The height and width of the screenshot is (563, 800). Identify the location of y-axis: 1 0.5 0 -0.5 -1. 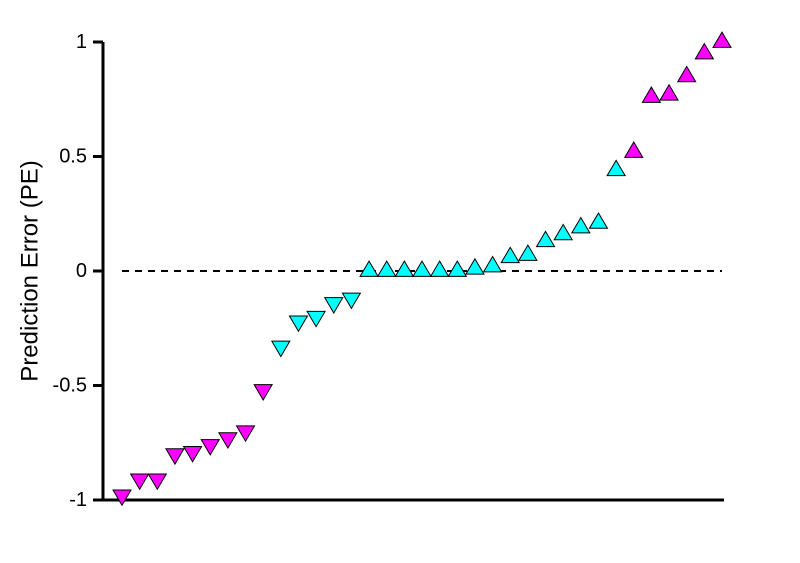
(79, 271).